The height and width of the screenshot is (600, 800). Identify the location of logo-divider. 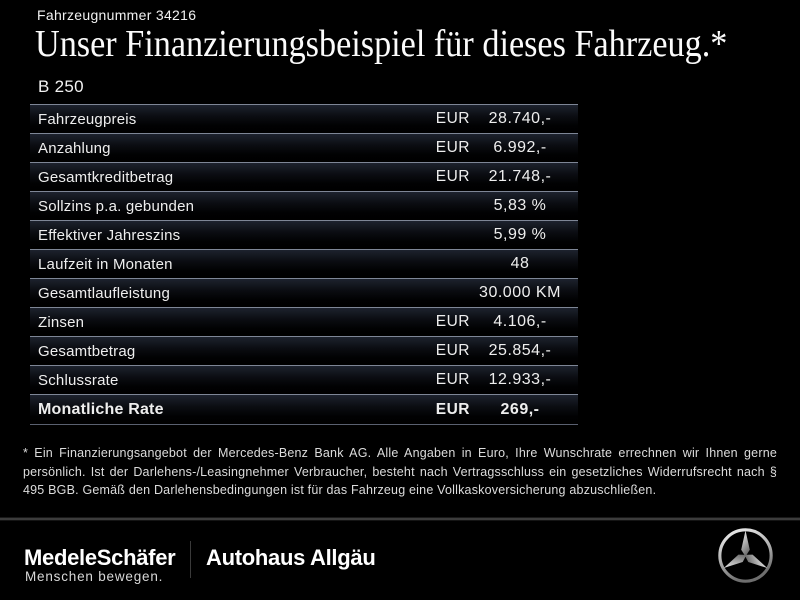
(190, 559).